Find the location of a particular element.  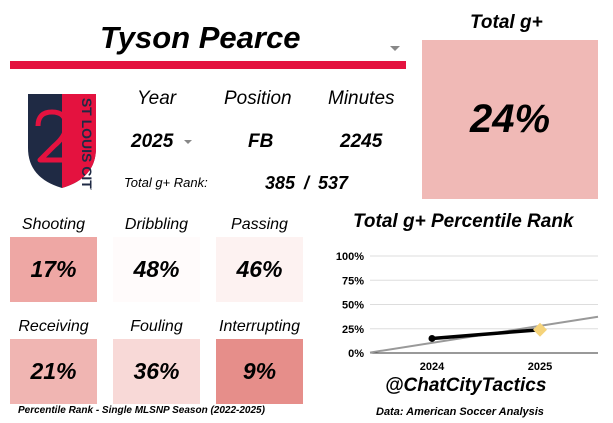

y-tick-label: 0% is located at coordinates (356, 354).